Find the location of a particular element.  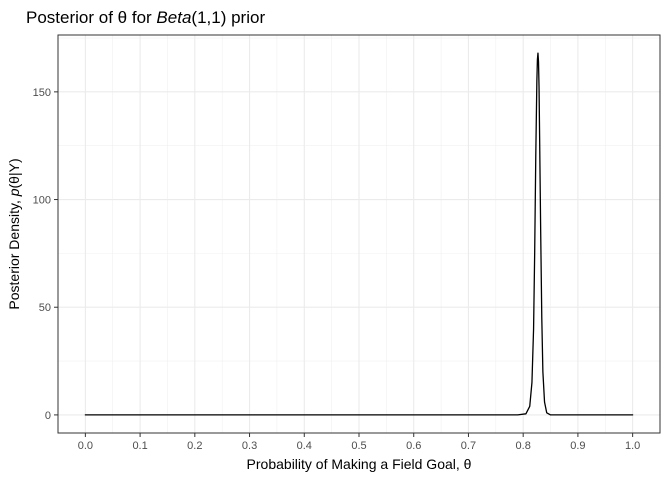

y-axis-title-prefix: Posterior Density, is located at coordinates (14, 252).